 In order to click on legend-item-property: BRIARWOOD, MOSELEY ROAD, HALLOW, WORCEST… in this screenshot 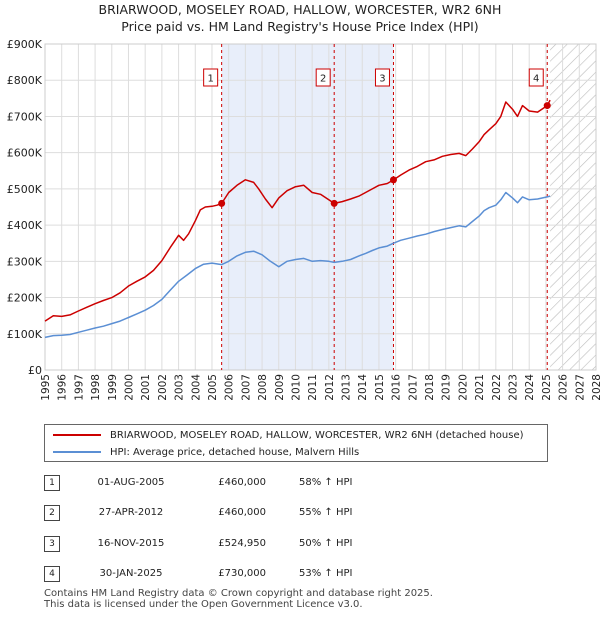, I will do `click(288, 435)`.